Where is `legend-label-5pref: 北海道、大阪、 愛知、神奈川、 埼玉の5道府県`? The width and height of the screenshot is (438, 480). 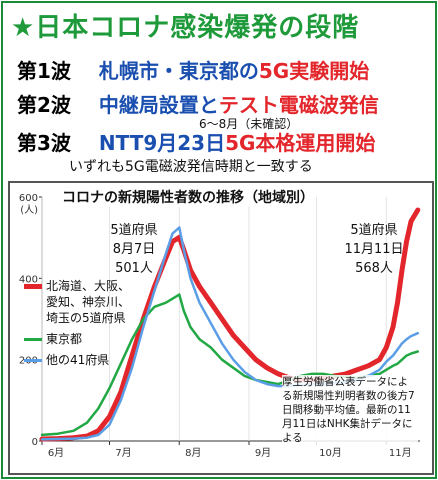
legend-label-5pref: 北海道、大阪、 愛知、神奈川、 埼玉の5道府県 is located at coordinates (88, 302).